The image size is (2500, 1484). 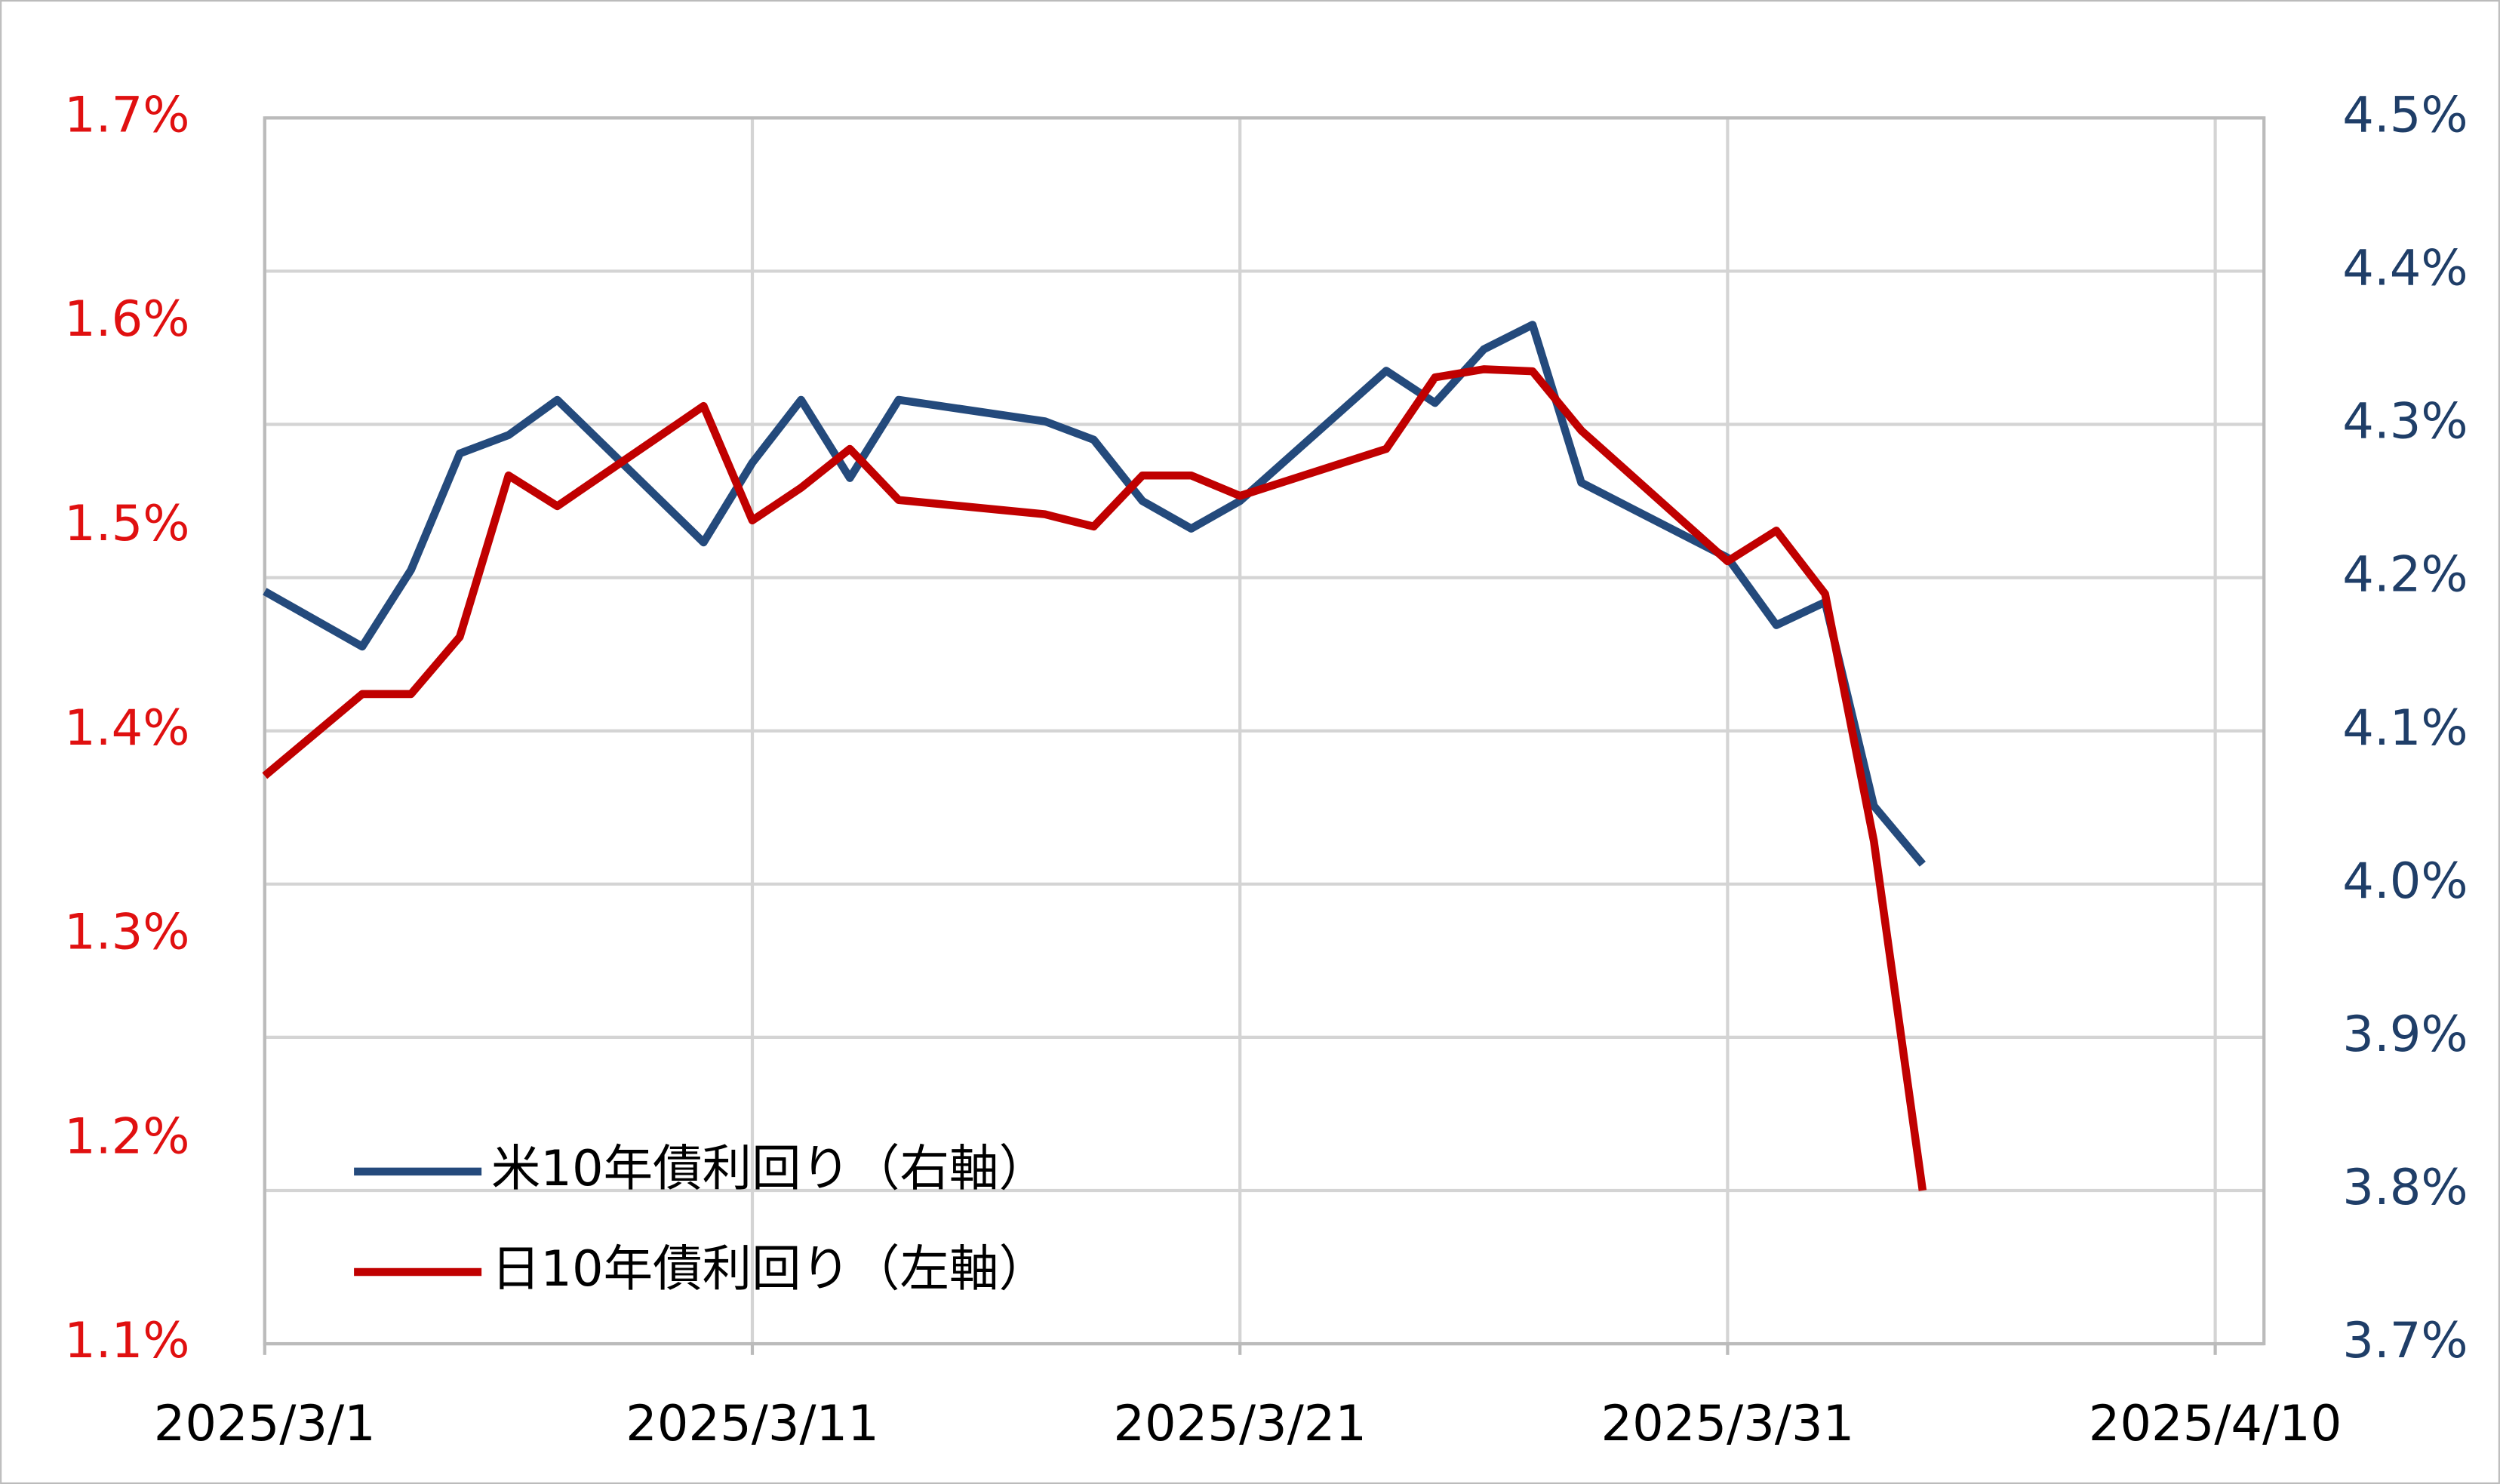 I want to click on y-tick-label: 1.3%, so click(x=126, y=932).